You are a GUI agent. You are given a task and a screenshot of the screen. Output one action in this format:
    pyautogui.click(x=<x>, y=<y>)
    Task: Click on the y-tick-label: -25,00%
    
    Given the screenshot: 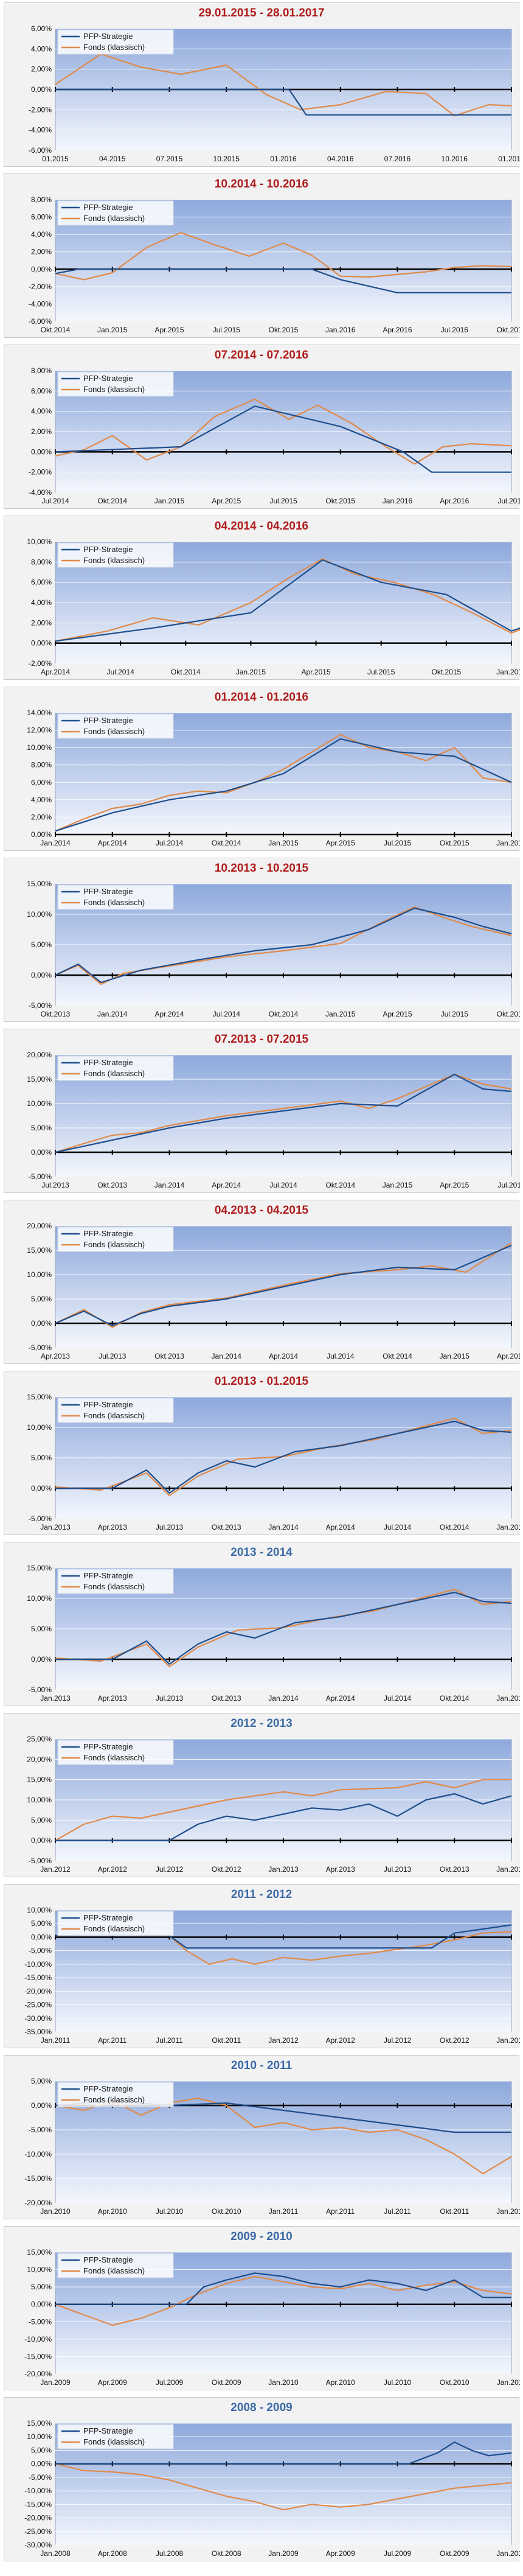 What is the action you would take?
    pyautogui.click(x=38, y=2531)
    